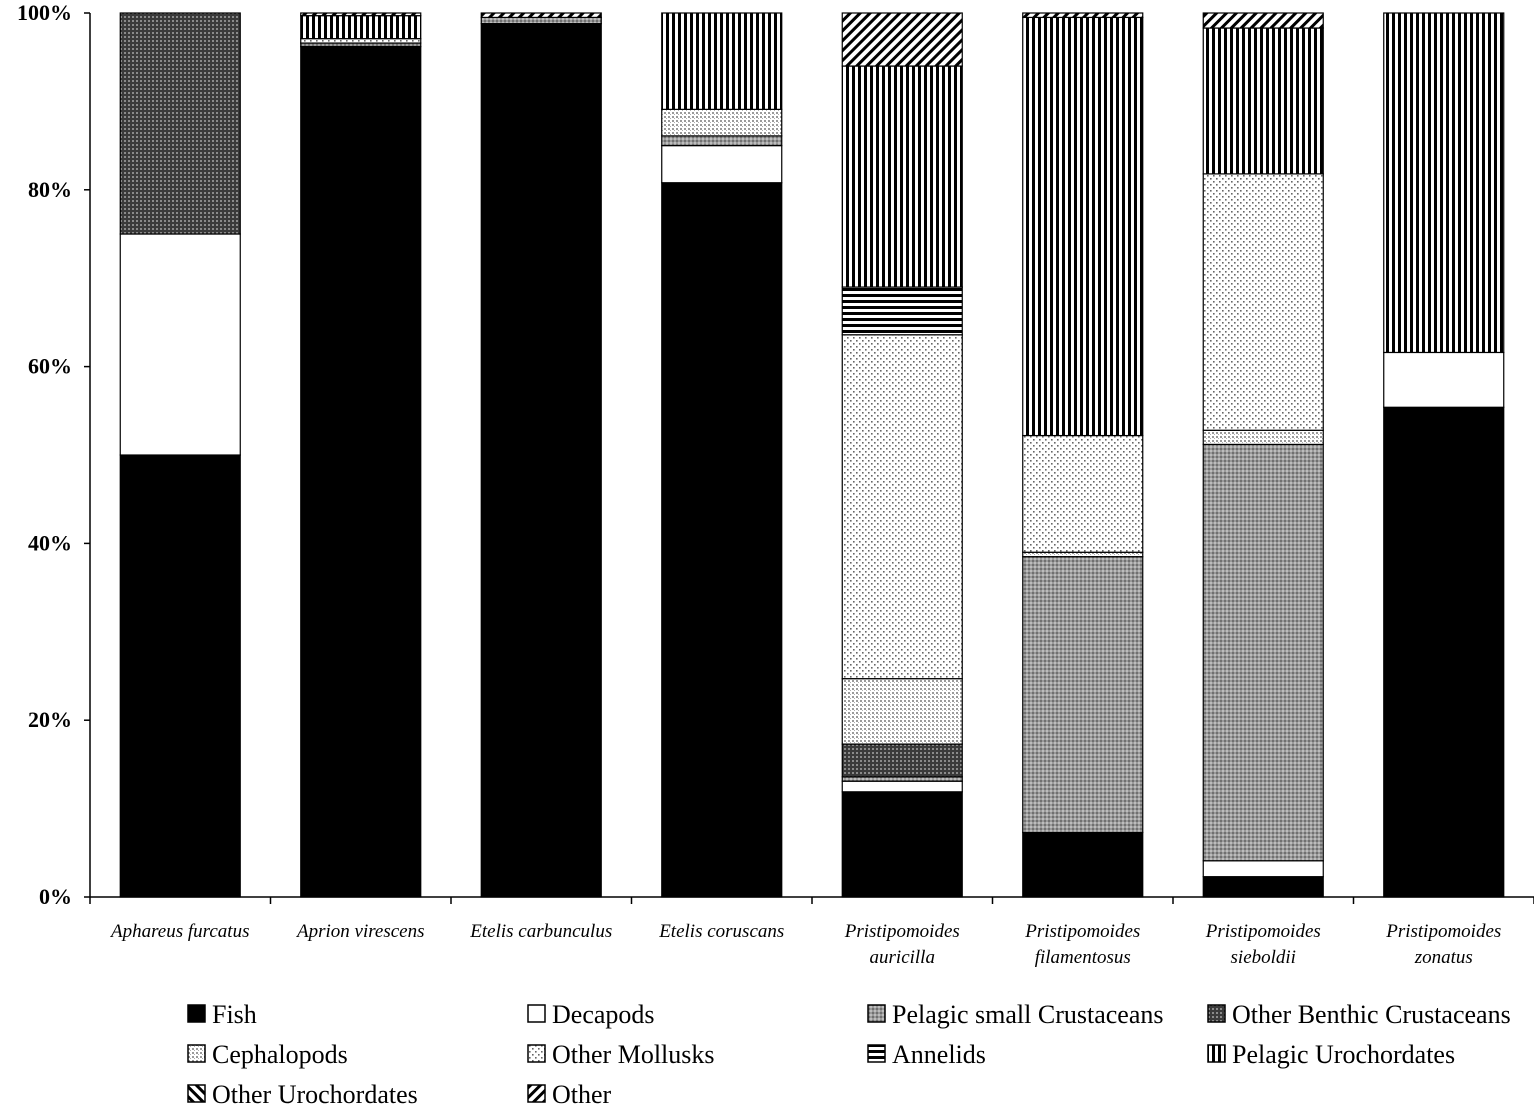 Image resolution: width=1534 pixels, height=1118 pixels. What do you see at coordinates (179, 931) in the screenshot?
I see `x-category-label: Aphareus furcatus` at bounding box center [179, 931].